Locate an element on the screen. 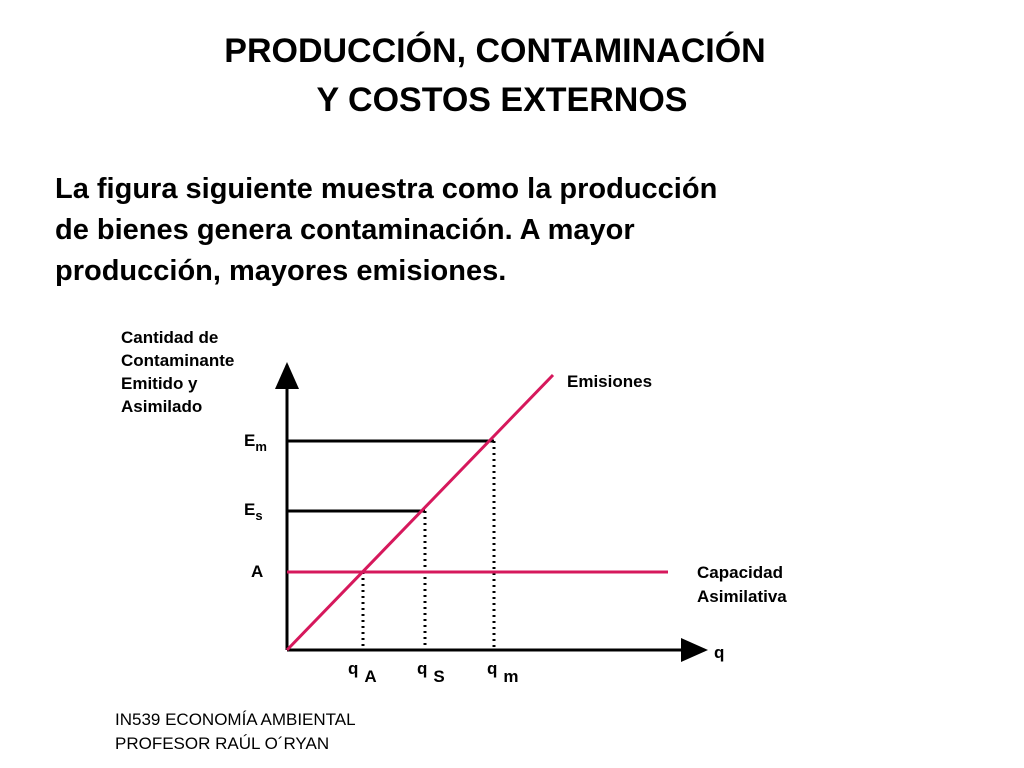  footer-line: PROFESOR RAÚL O´RYAN is located at coordinates (222, 743).